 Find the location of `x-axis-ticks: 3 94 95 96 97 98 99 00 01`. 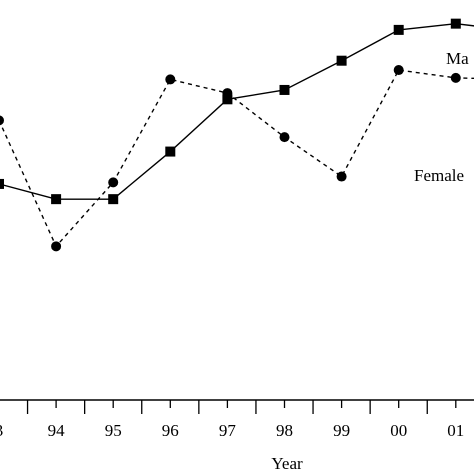

x-axis-ticks: 3 94 95 96 97 98 99 00 01 is located at coordinates (232, 420).